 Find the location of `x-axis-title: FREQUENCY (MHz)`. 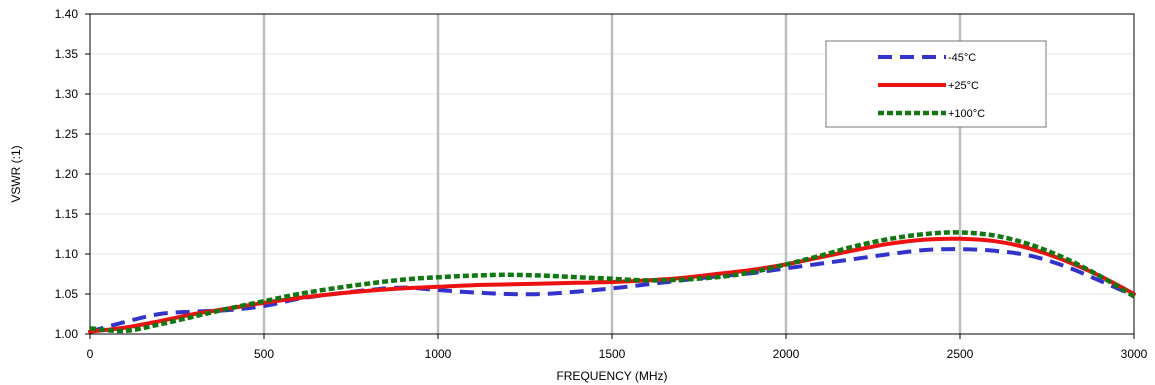

x-axis-title: FREQUENCY (MHz) is located at coordinates (611, 376).